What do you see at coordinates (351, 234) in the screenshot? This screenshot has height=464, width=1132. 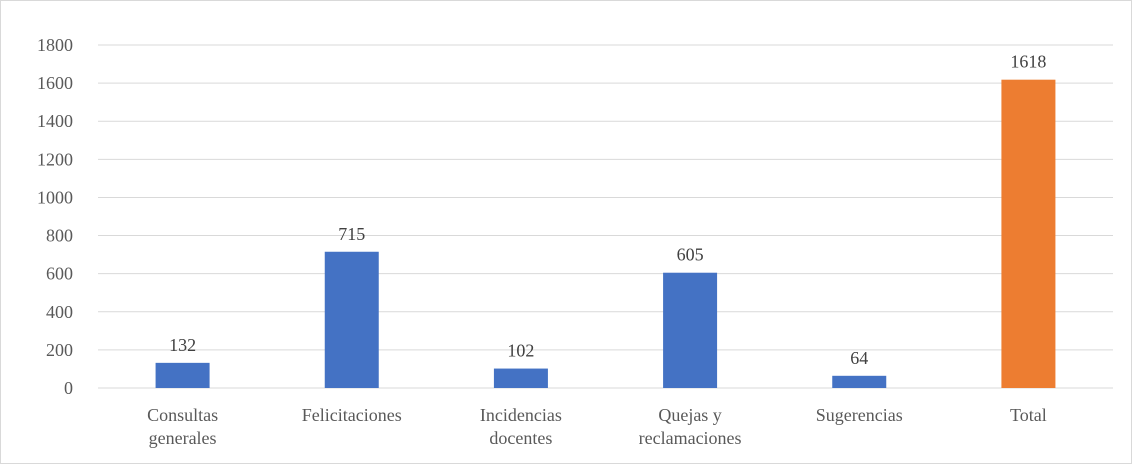 I see `data-label: 715` at bounding box center [351, 234].